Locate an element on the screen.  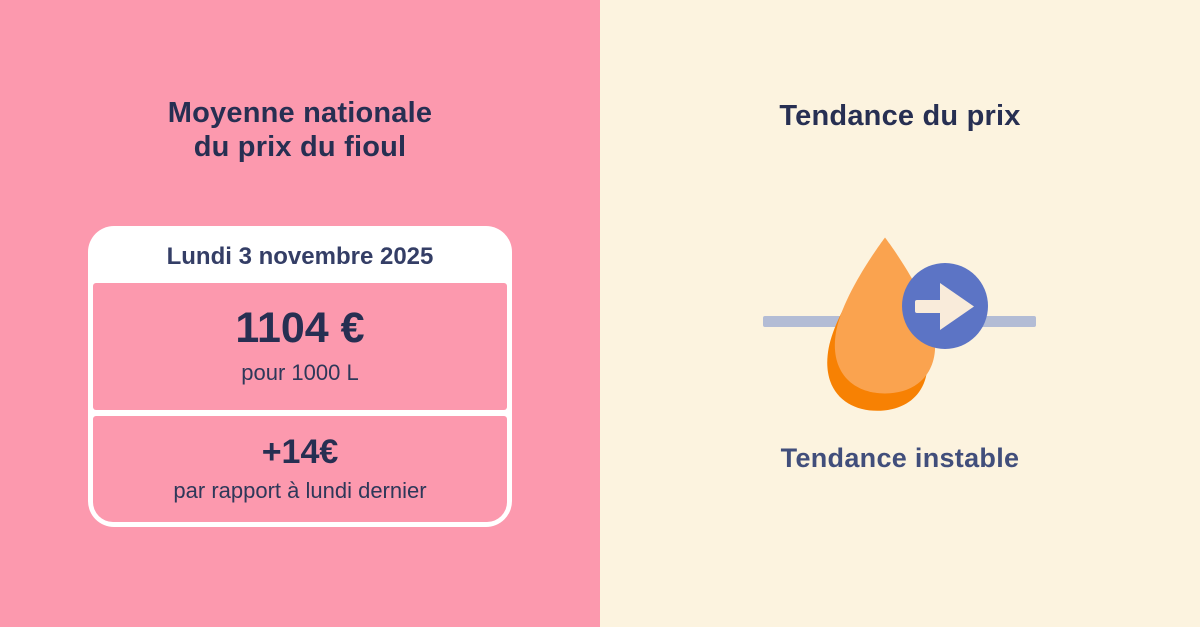
trend-status-label: Tendance instable is located at coordinates (900, 458).